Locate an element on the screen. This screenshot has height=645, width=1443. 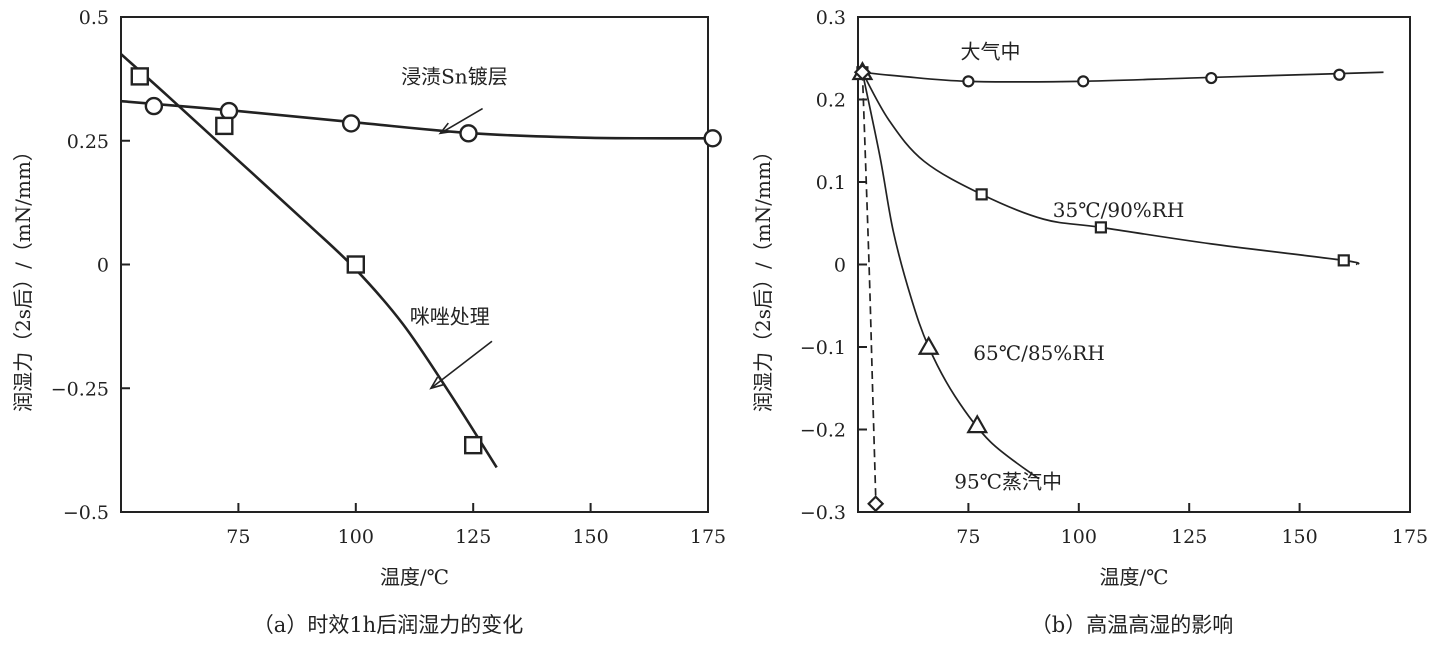
panel-caption: （b）高温高湿的影响 is located at coordinates (1132, 625).